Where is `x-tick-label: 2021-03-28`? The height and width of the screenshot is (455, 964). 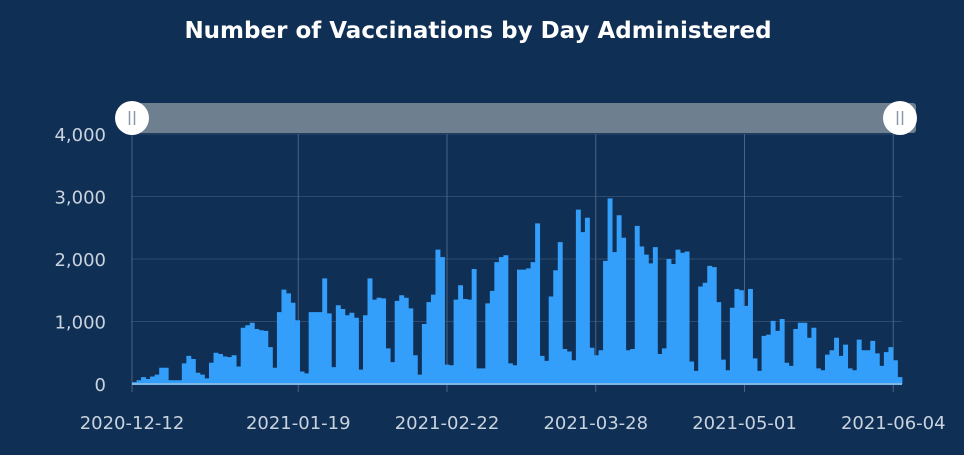
x-tick-label: 2021-03-28 is located at coordinates (595, 423).